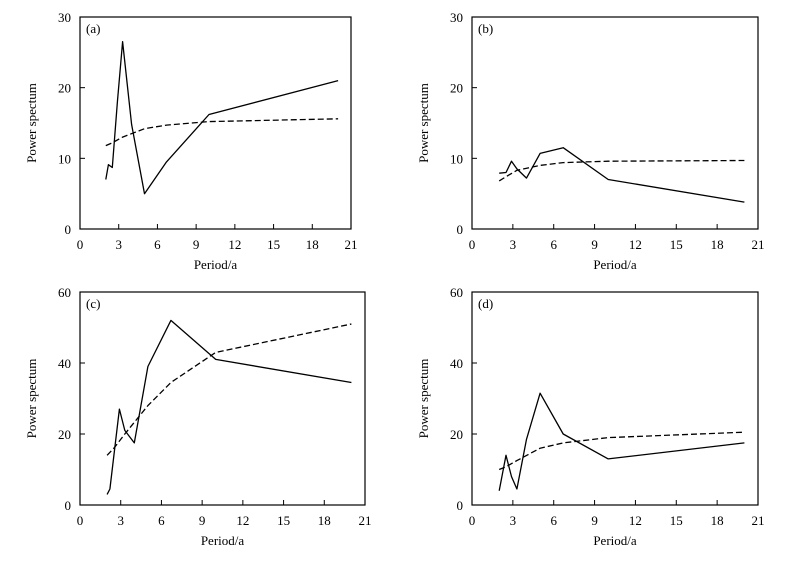  What do you see at coordinates (93, 303) in the screenshot?
I see `panel-tag: (c)` at bounding box center [93, 303].